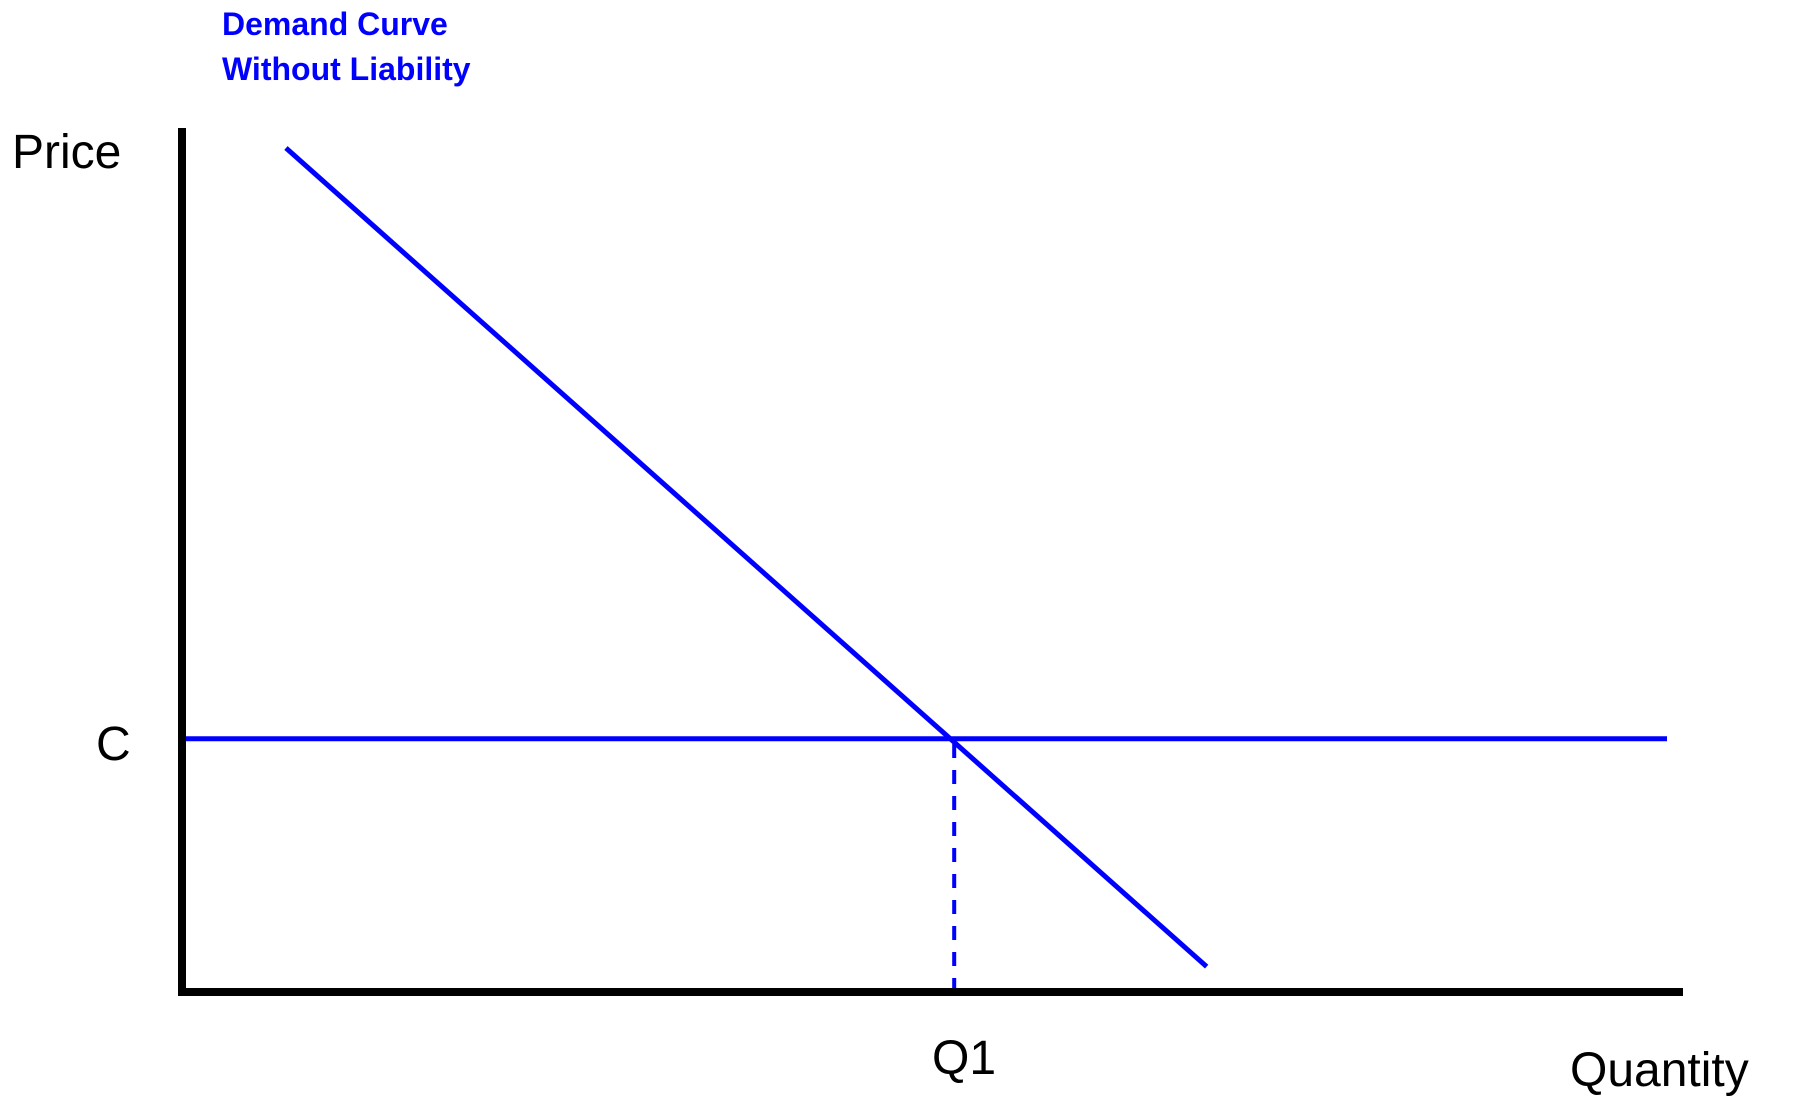 Image resolution: width=1794 pixels, height=1098 pixels. I want to click on demand-curve-label-line-2: Without Liability, so click(346, 69).